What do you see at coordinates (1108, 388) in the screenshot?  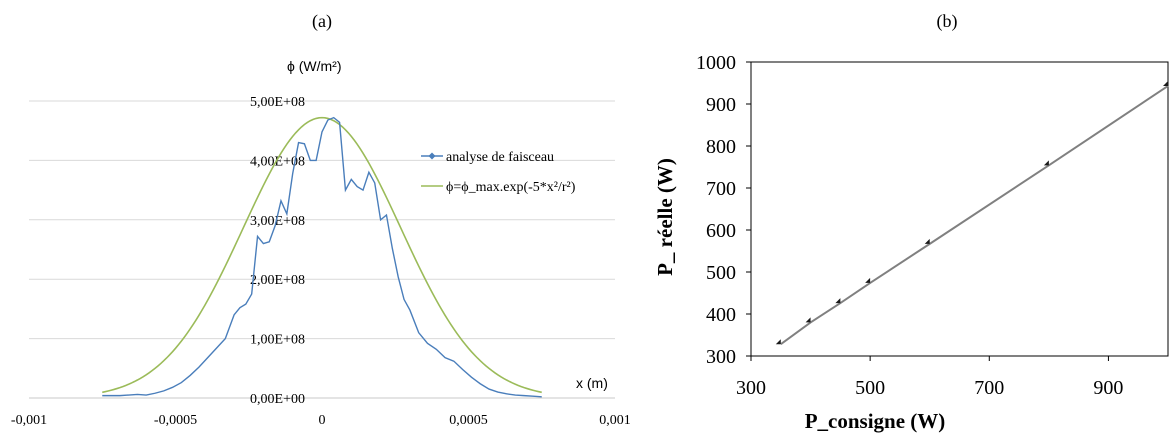 I see `chart-b-x-tick-label: 900` at bounding box center [1108, 388].